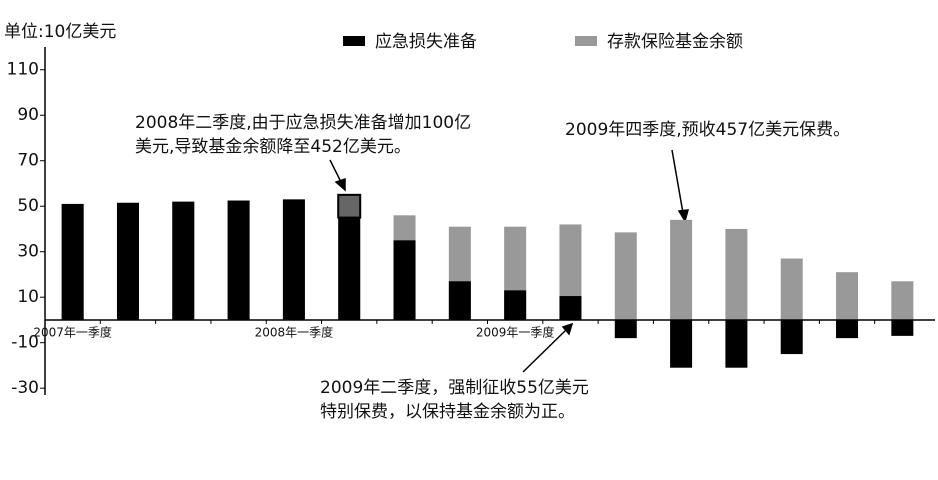 This screenshot has height=480, width=938. What do you see at coordinates (515, 331) in the screenshot?
I see `x-tick-label: 2009年一季度` at bounding box center [515, 331].